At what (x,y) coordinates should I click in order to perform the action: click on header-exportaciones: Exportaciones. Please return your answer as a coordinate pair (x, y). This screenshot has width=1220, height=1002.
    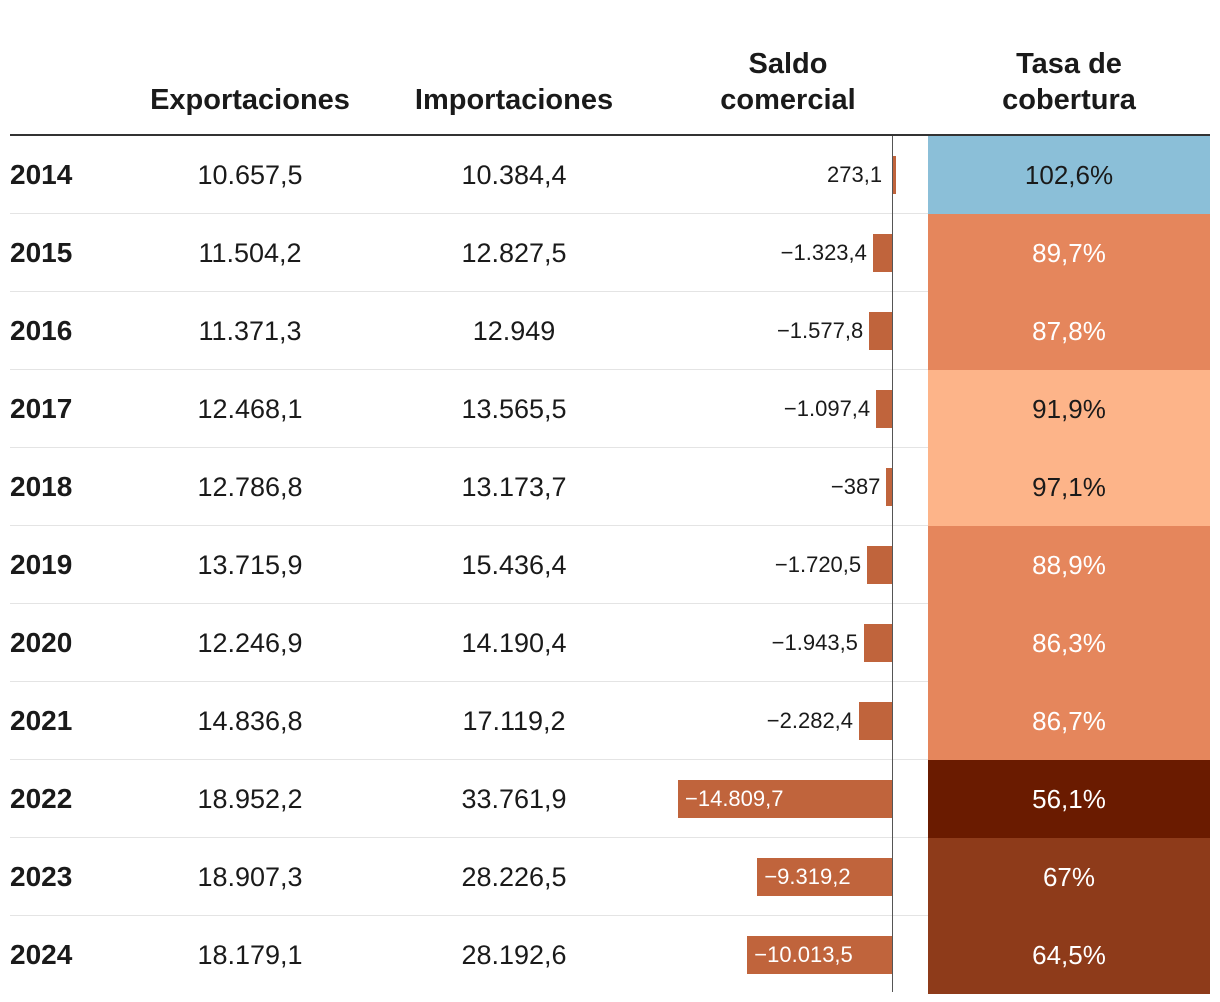
    Looking at the image, I should click on (250, 100).